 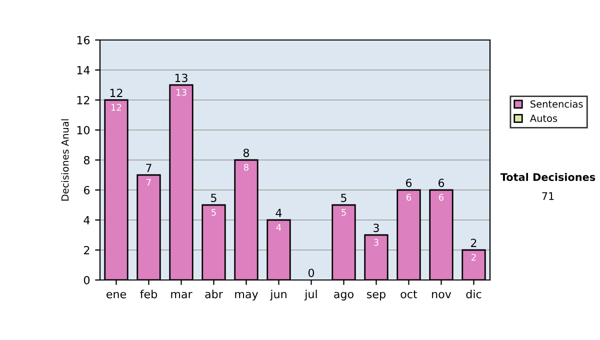 I want to click on x-tick-label: abr, so click(x=214, y=294).